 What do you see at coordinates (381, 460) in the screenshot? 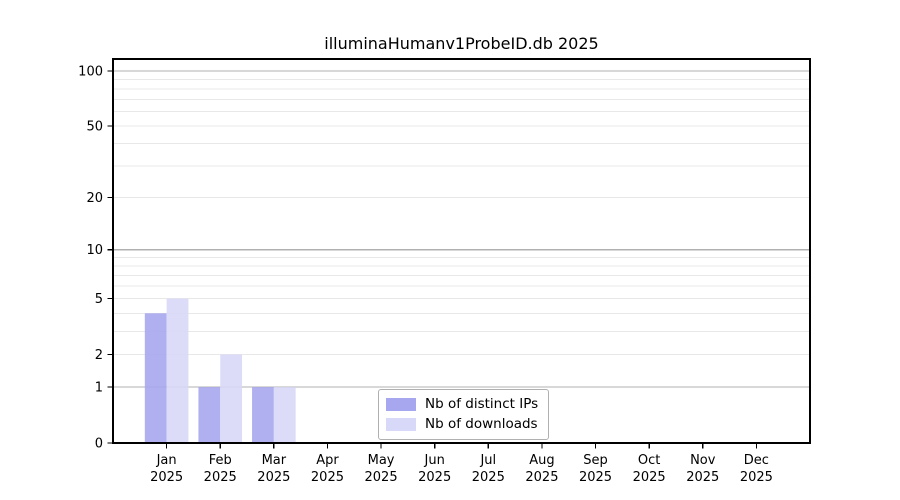
I see `x-tick-label-month: May` at bounding box center [381, 460].